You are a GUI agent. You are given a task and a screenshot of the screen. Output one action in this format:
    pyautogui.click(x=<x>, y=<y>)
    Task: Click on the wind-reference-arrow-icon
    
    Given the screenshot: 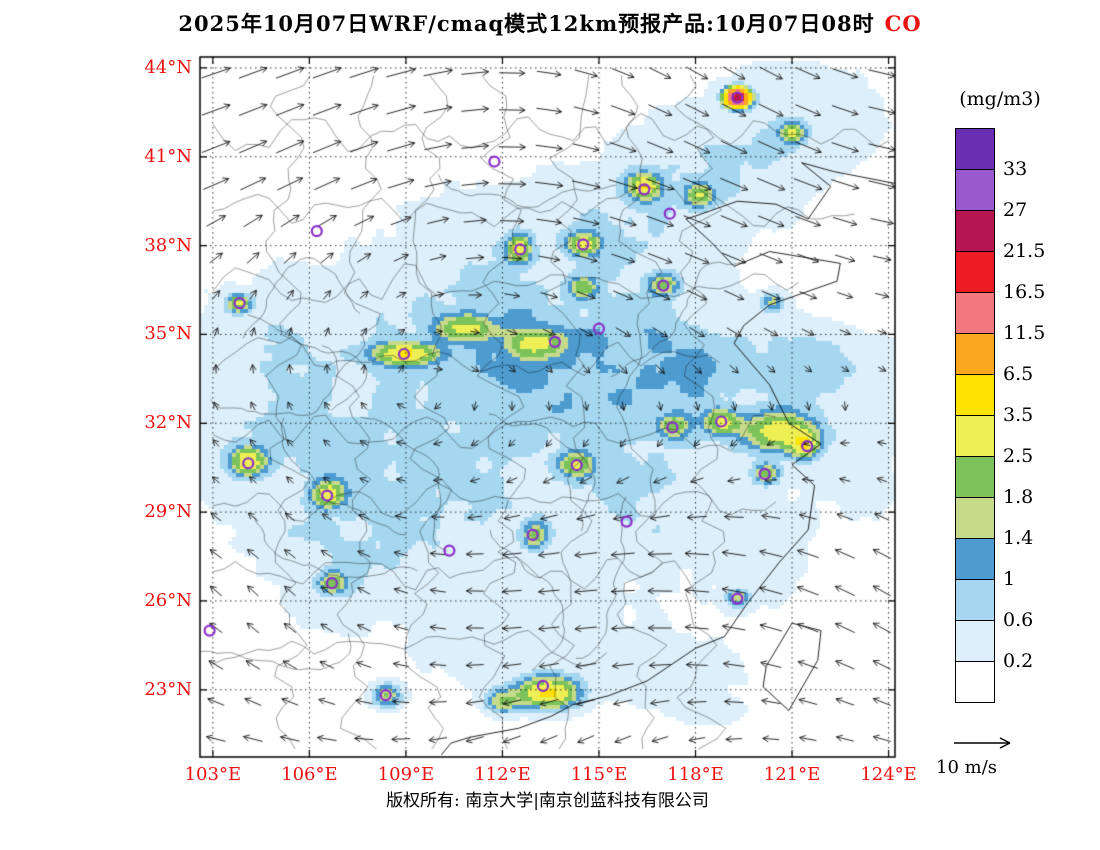 What is the action you would take?
    pyautogui.click(x=982, y=743)
    